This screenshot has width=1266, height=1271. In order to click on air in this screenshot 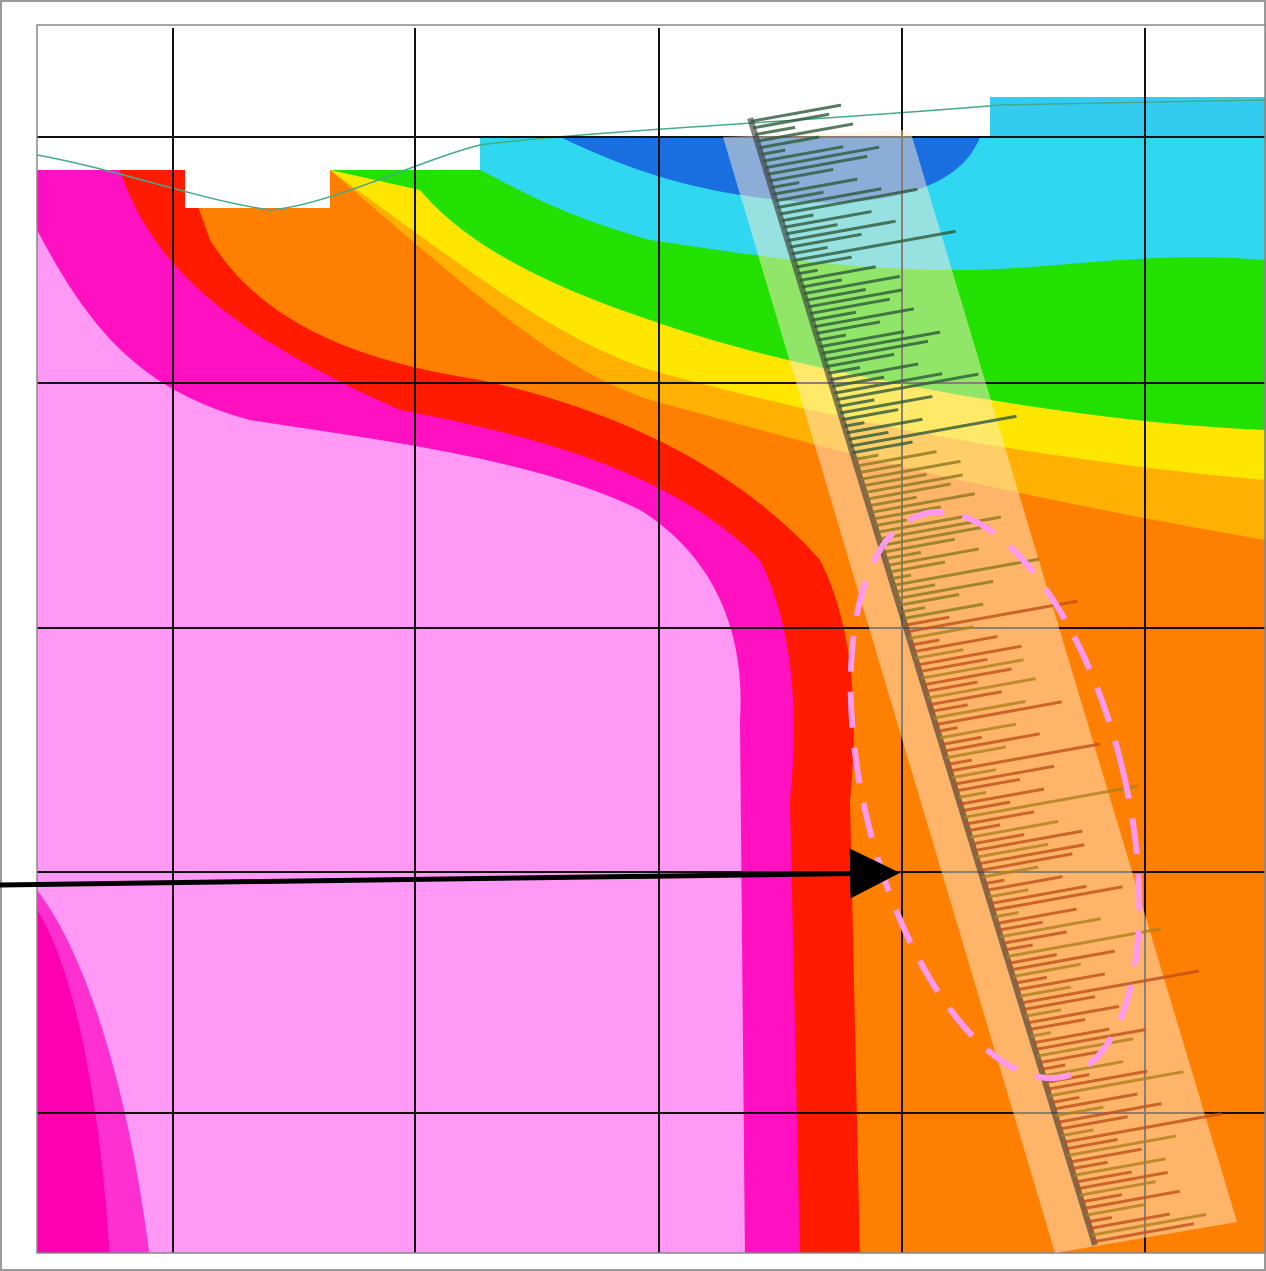, I will do `click(651, 116)`.